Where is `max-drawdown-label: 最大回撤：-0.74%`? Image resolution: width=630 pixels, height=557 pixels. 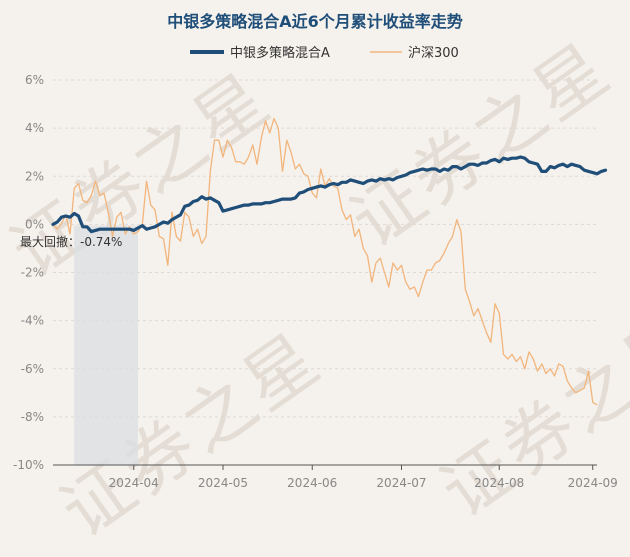 max-drawdown-label: 最大回撤：-0.74% is located at coordinates (71, 241).